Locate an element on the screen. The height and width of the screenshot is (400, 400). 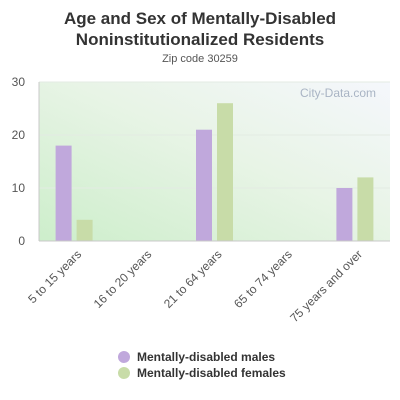
y-tick-label-2: 20 is located at coordinates (19, 135).